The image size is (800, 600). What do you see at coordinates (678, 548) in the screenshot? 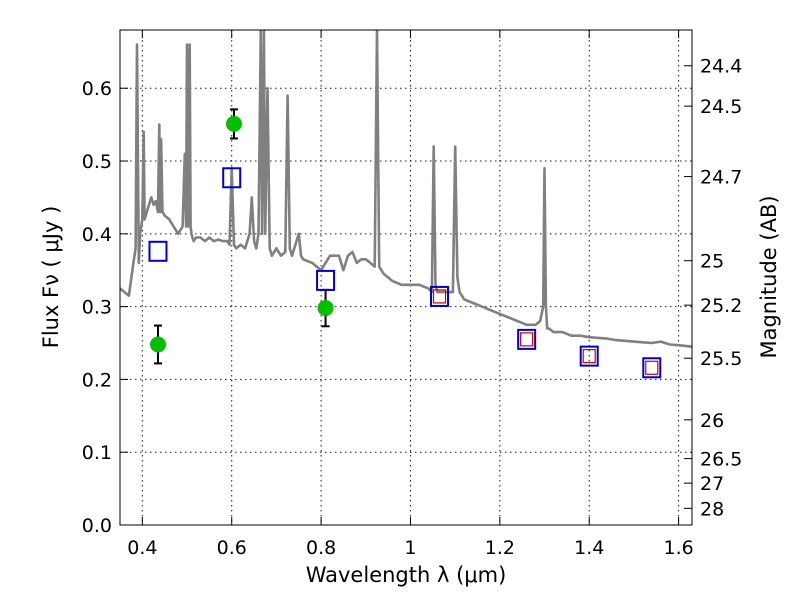
I see `x-tick-label: 1.6` at bounding box center [678, 548].